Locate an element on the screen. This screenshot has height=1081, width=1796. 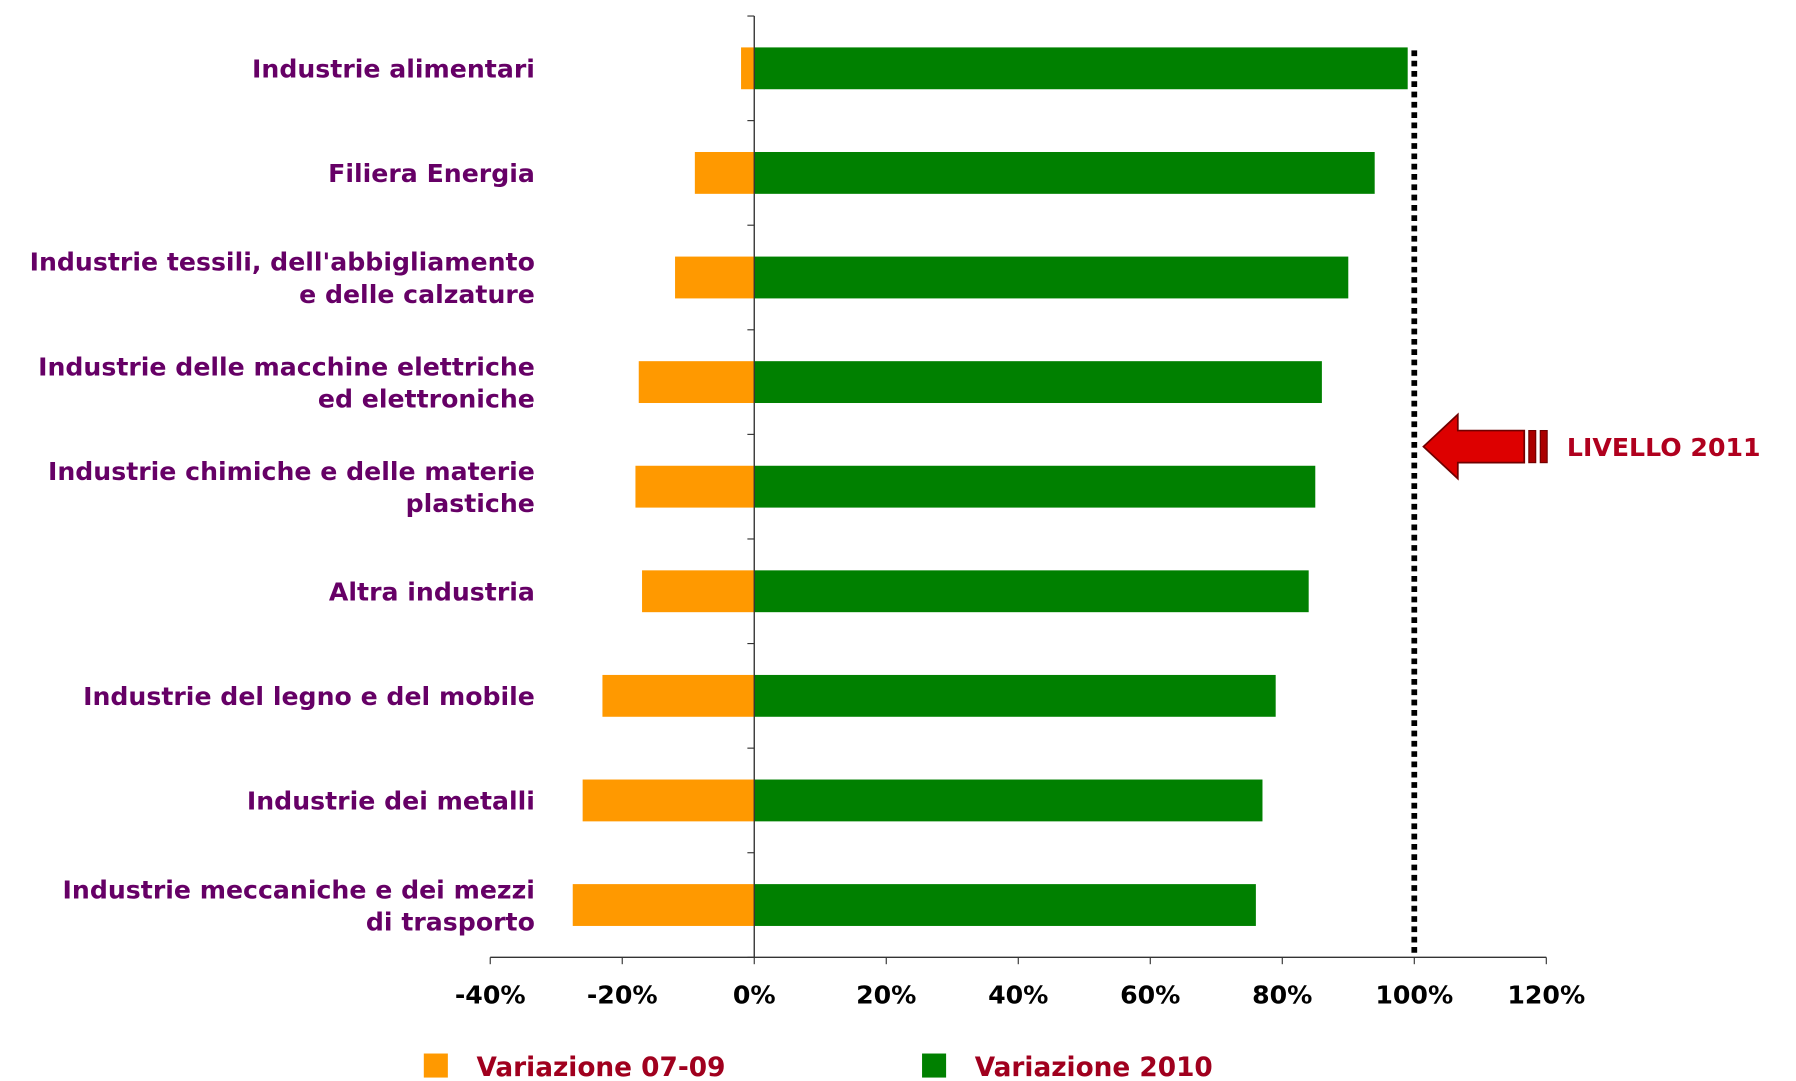
x-tick-label: -40% is located at coordinates (490, 994).